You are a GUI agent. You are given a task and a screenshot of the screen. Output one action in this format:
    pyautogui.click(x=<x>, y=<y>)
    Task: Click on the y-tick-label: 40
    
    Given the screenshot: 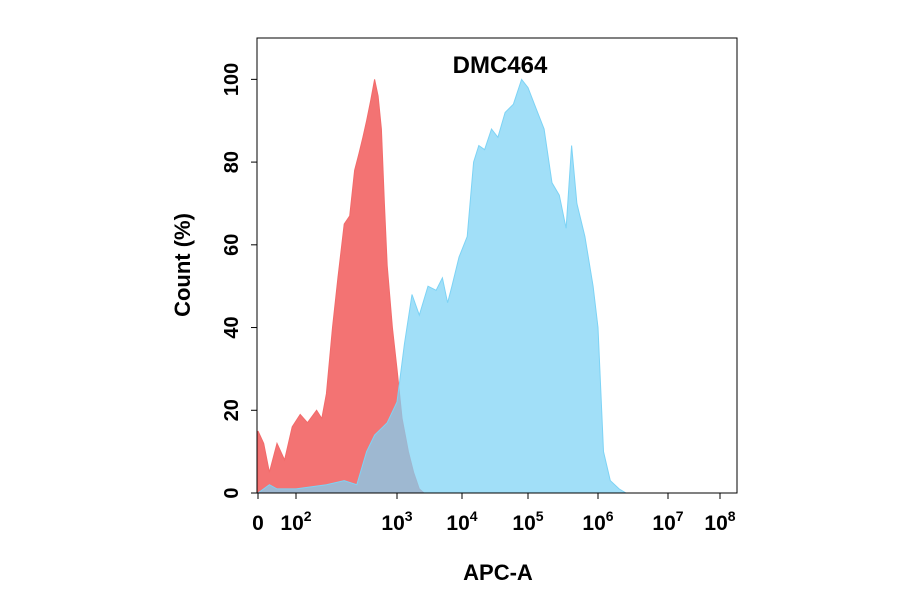 What is the action you would take?
    pyautogui.click(x=232, y=327)
    